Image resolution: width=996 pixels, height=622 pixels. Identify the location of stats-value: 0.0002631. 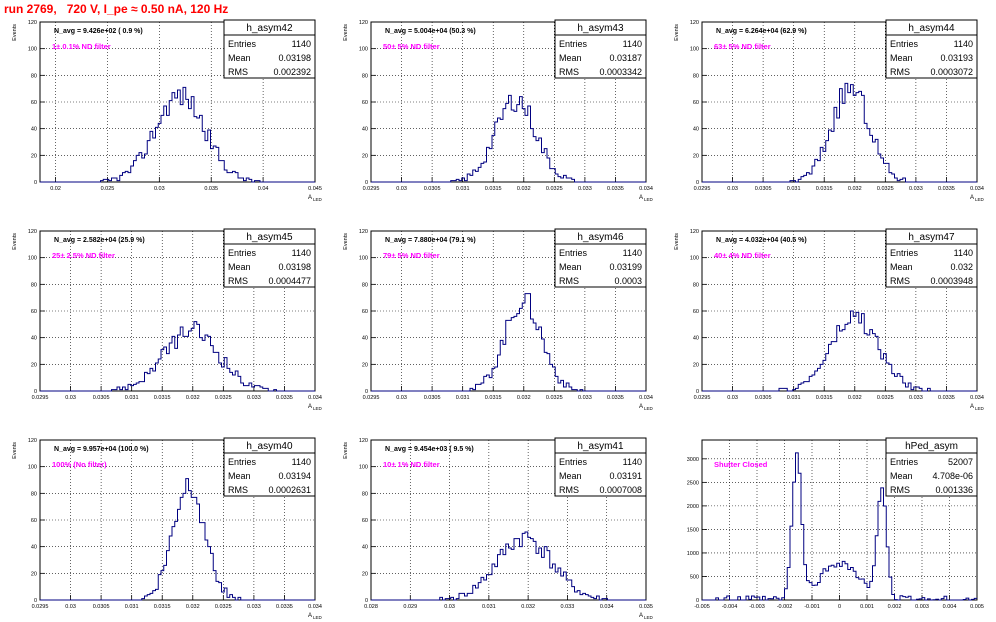
(289, 490).